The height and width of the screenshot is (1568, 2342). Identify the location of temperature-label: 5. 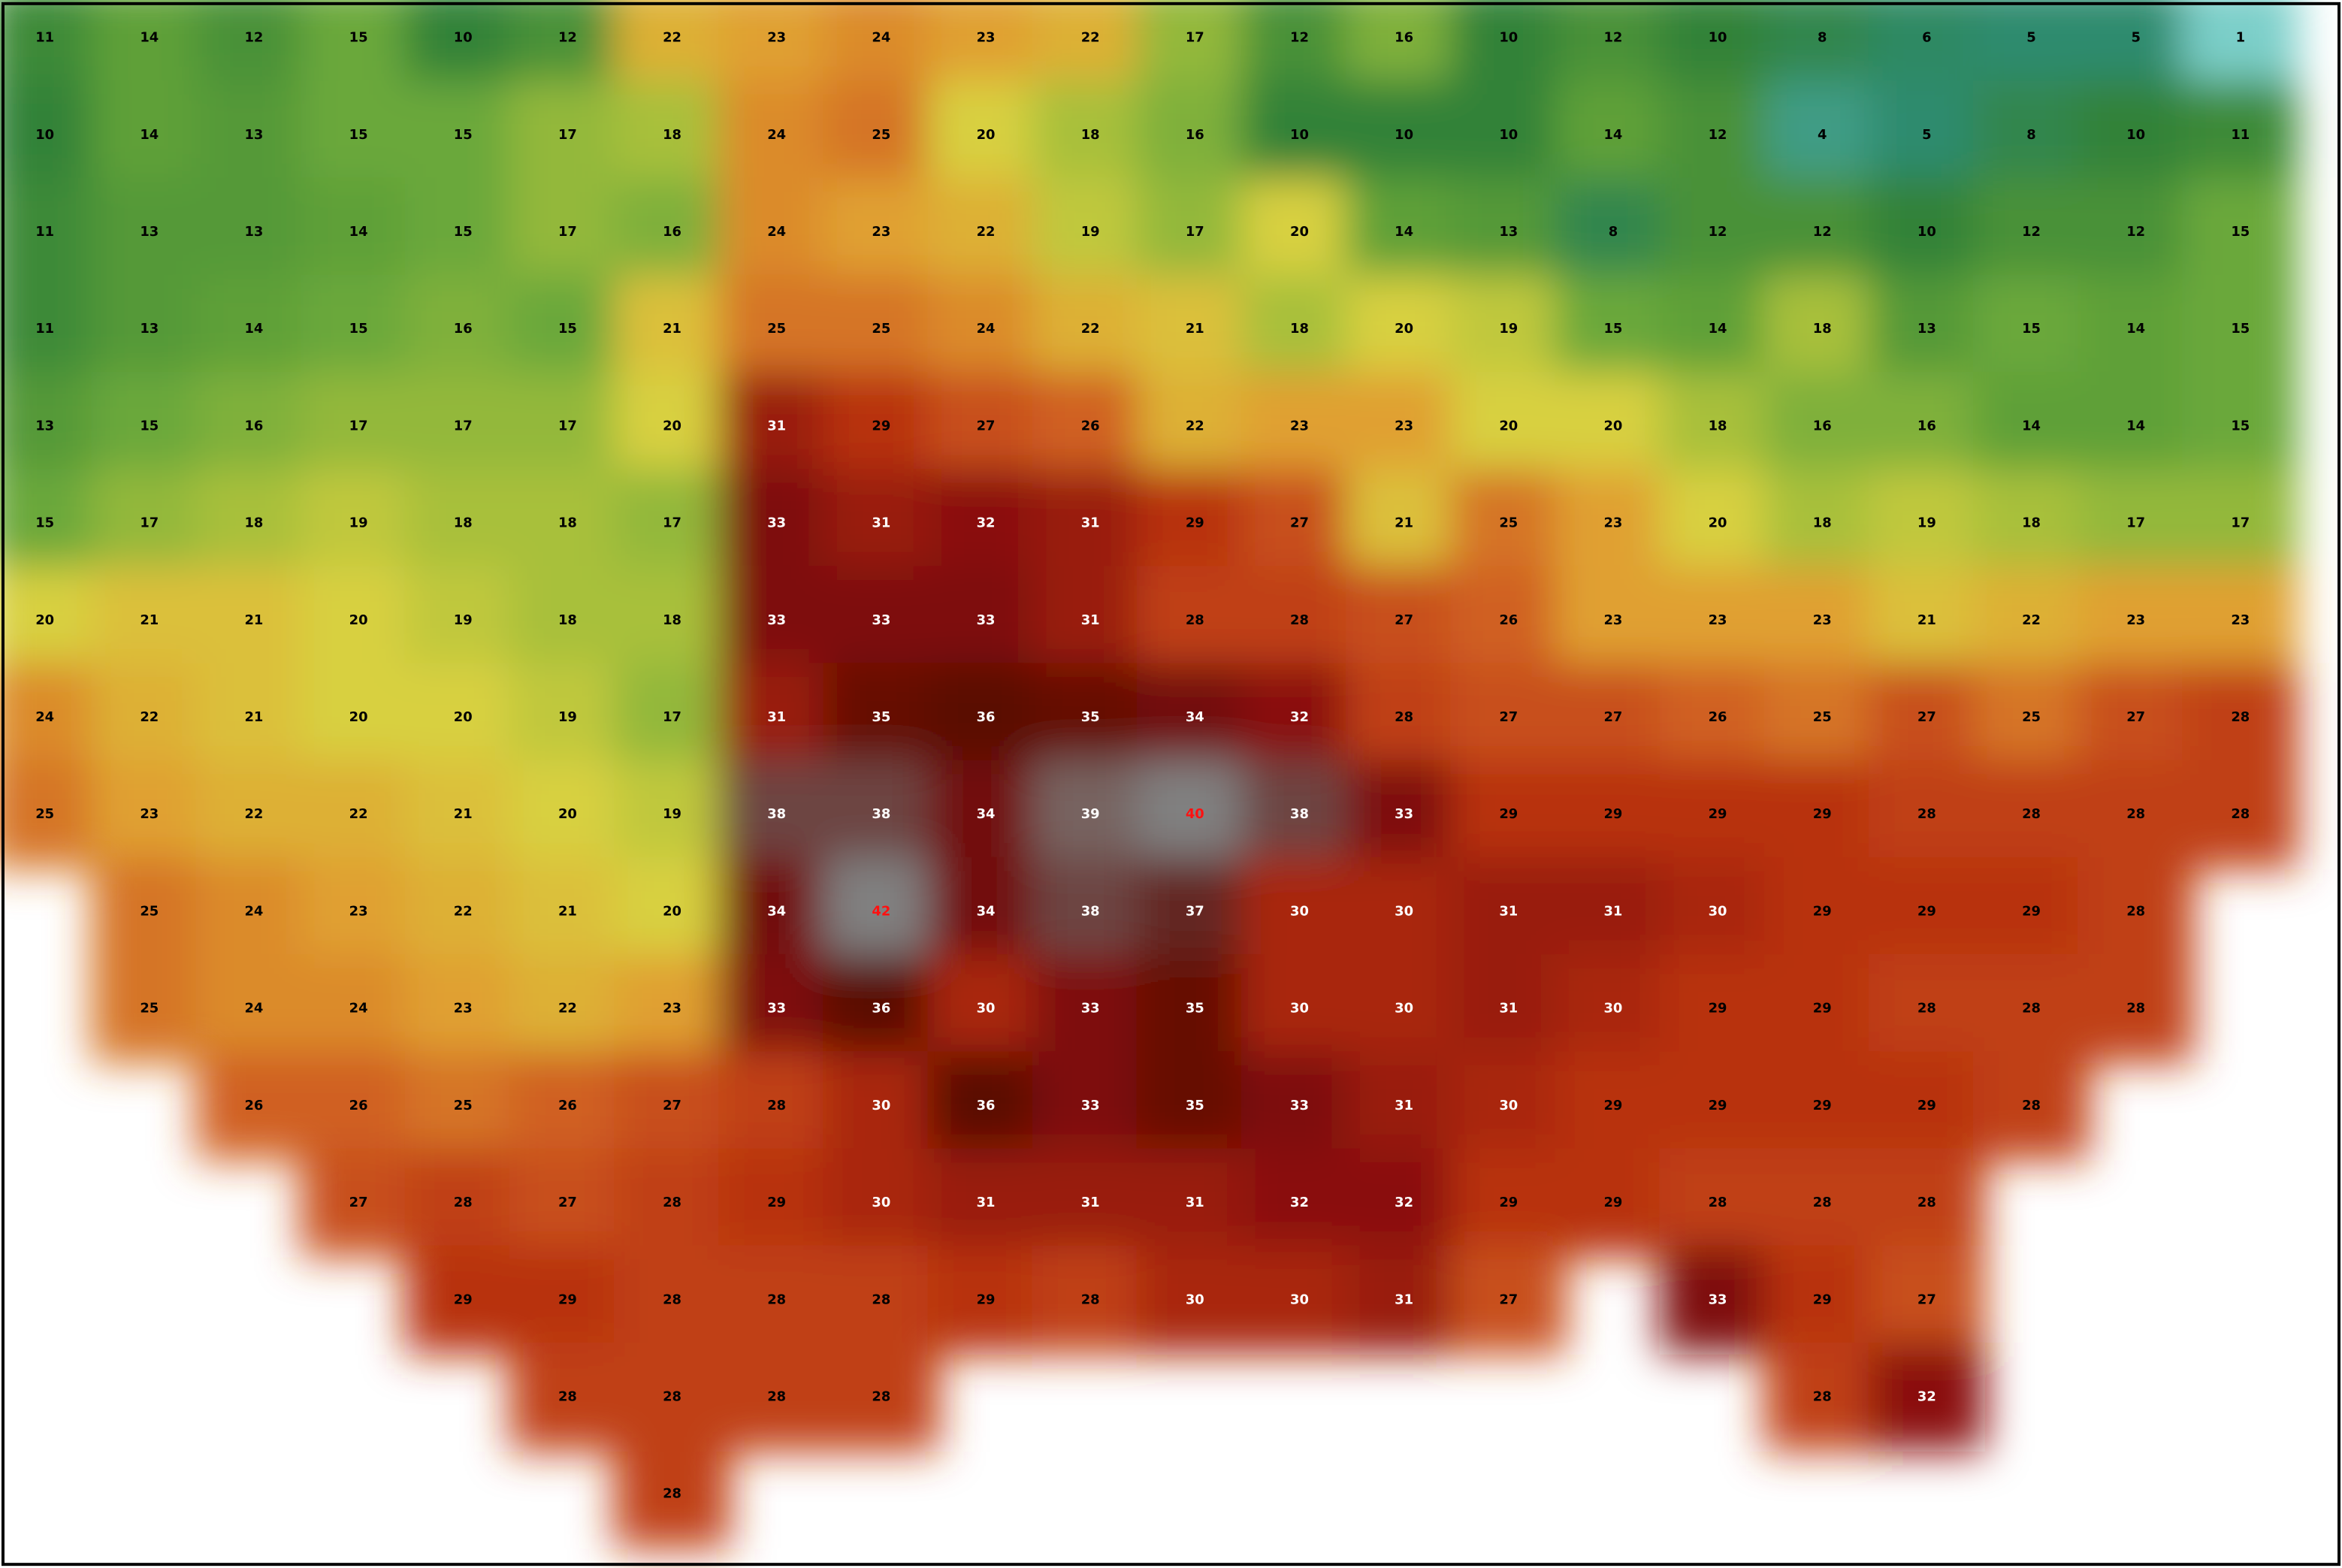
(2135, 38).